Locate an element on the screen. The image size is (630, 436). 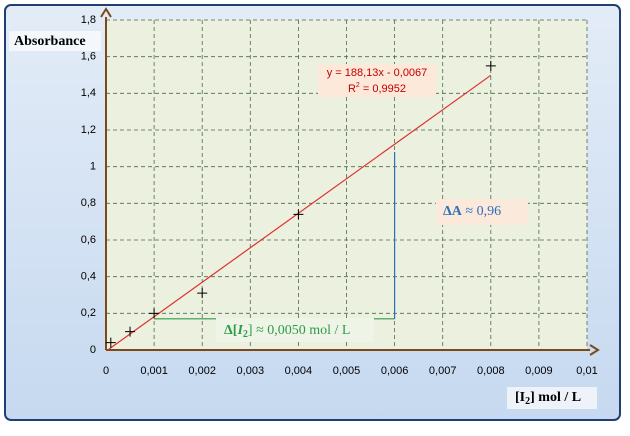
y-tick-label: 1,4 is located at coordinates (88, 93).